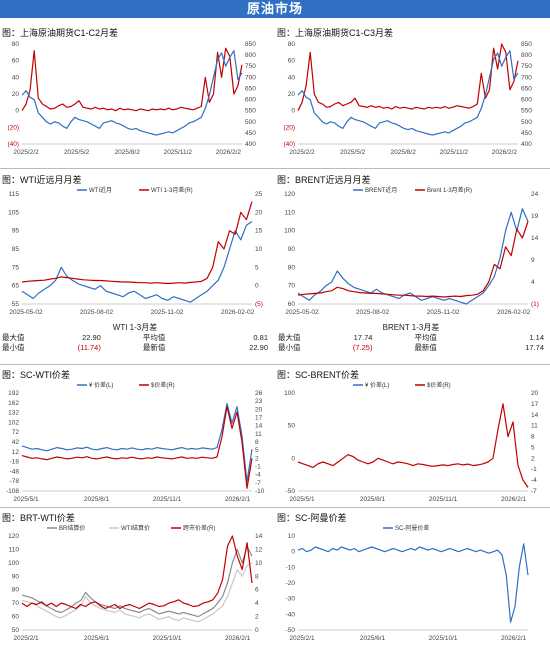  What do you see at coordinates (135, 327) in the screenshot?
I see `wti-table-title: WTI 1-3月差` at bounding box center [135, 327].